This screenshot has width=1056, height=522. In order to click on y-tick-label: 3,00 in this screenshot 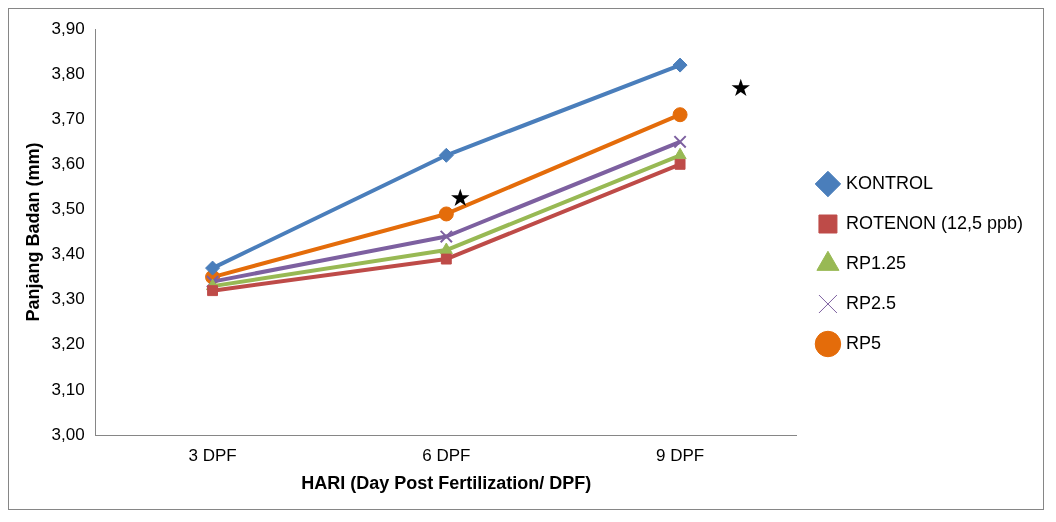, I will do `click(68, 434)`.